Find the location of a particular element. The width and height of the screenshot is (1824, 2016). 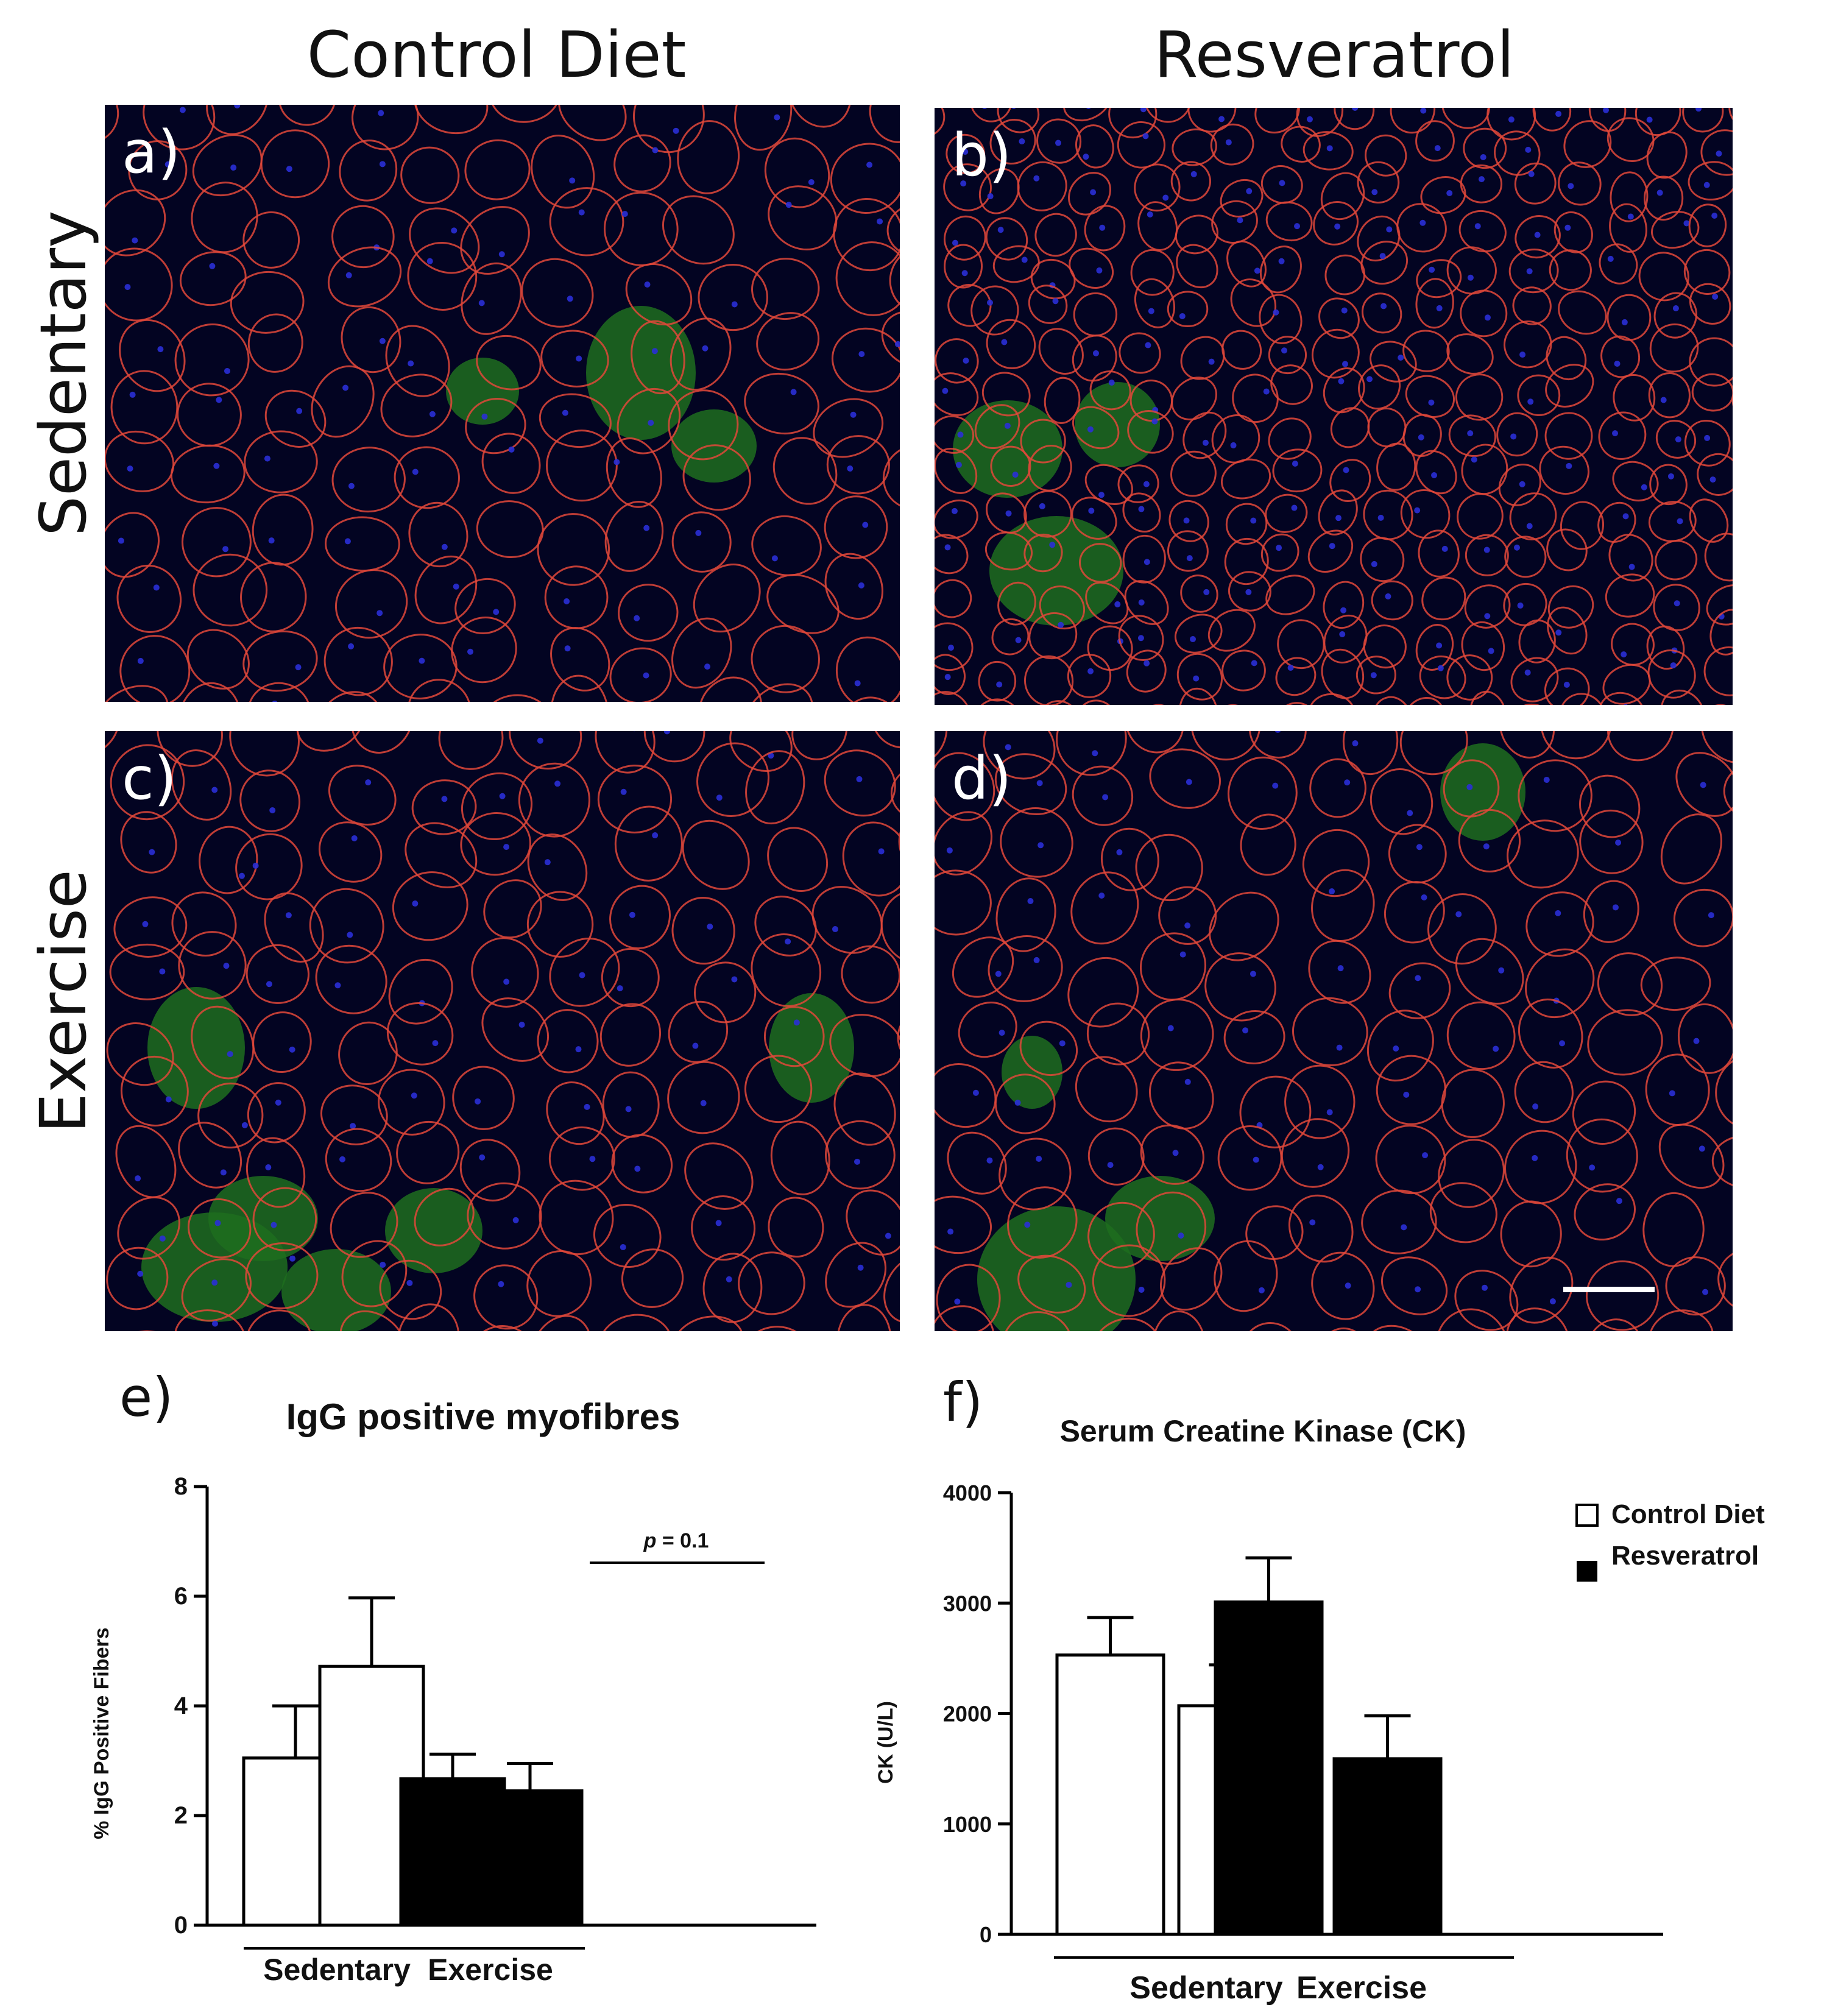

panel-label-a: a) is located at coordinates (152, 152).